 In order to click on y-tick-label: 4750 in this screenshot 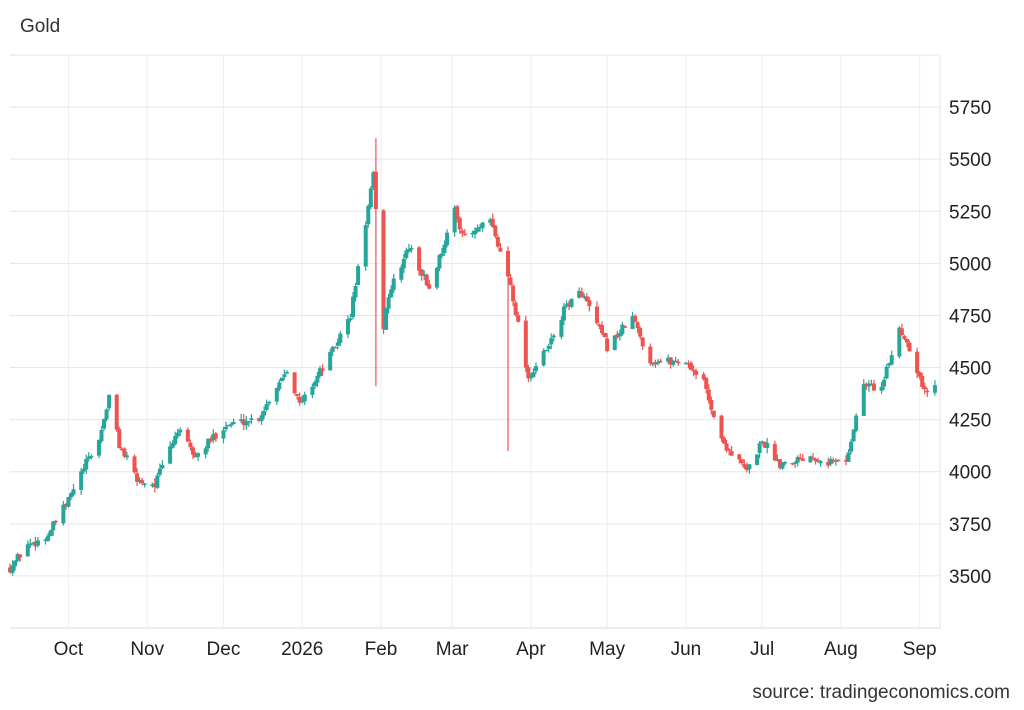, I will do `click(970, 316)`.